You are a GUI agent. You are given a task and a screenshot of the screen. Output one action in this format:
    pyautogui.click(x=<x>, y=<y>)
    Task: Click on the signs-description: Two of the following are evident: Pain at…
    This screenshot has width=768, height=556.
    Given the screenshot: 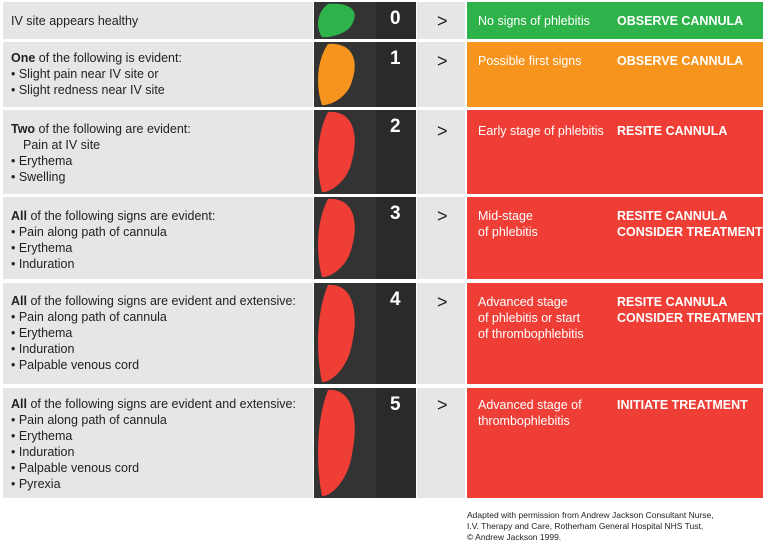 What is the action you would take?
    pyautogui.click(x=158, y=152)
    